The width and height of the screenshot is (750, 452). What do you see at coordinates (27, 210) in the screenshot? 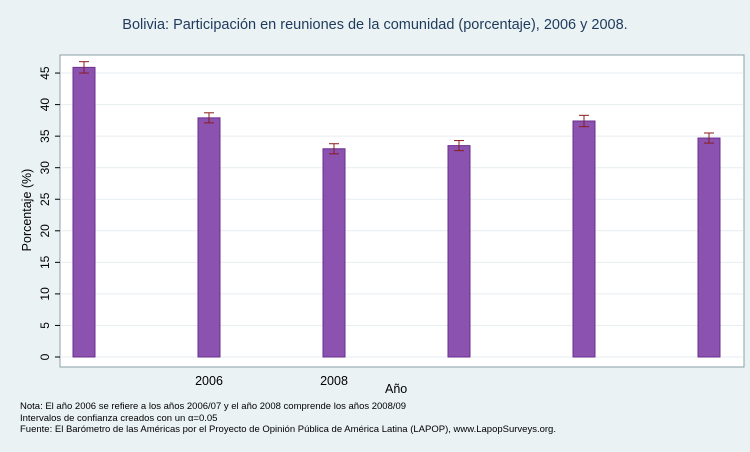
I see `y-axis-label: Porcentaje (%)` at bounding box center [27, 210].